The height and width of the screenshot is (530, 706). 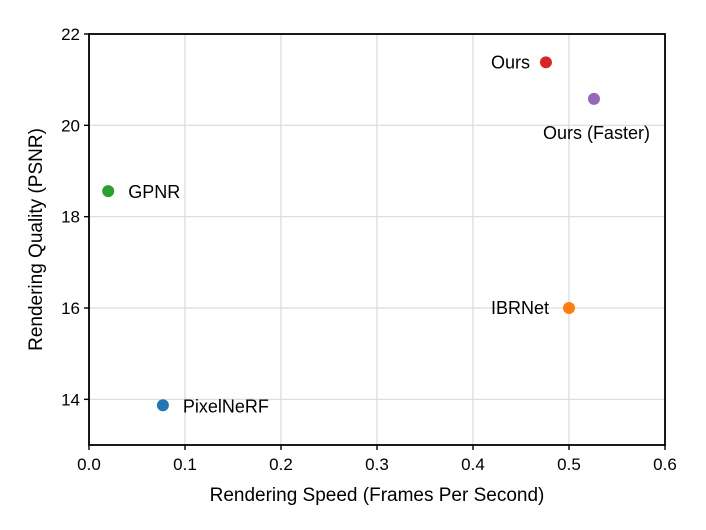 I want to click on point-label-gpnr: GPNR, so click(x=154, y=192).